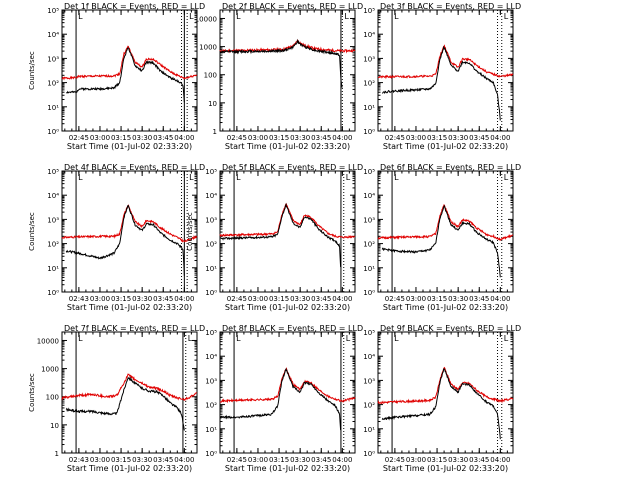 The image size is (640, 480). What do you see at coordinates (450, 6) in the screenshot?
I see `panel-title: Det 3f BLACK = Events, RED = LLD` at bounding box center [450, 6].